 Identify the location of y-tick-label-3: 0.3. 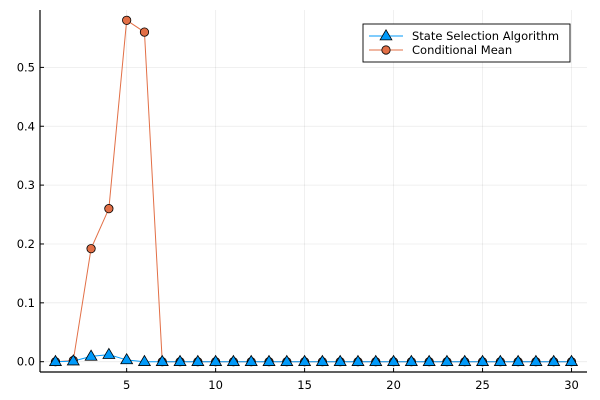
(26, 185).